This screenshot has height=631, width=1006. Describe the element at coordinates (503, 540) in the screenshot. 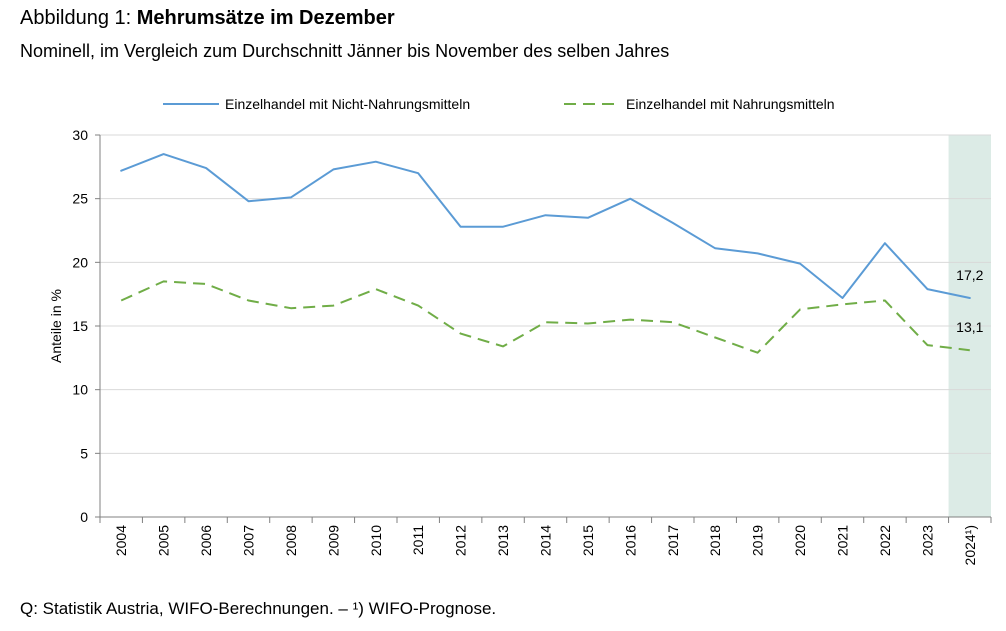

I see `x-tick-label: 2013` at that location.